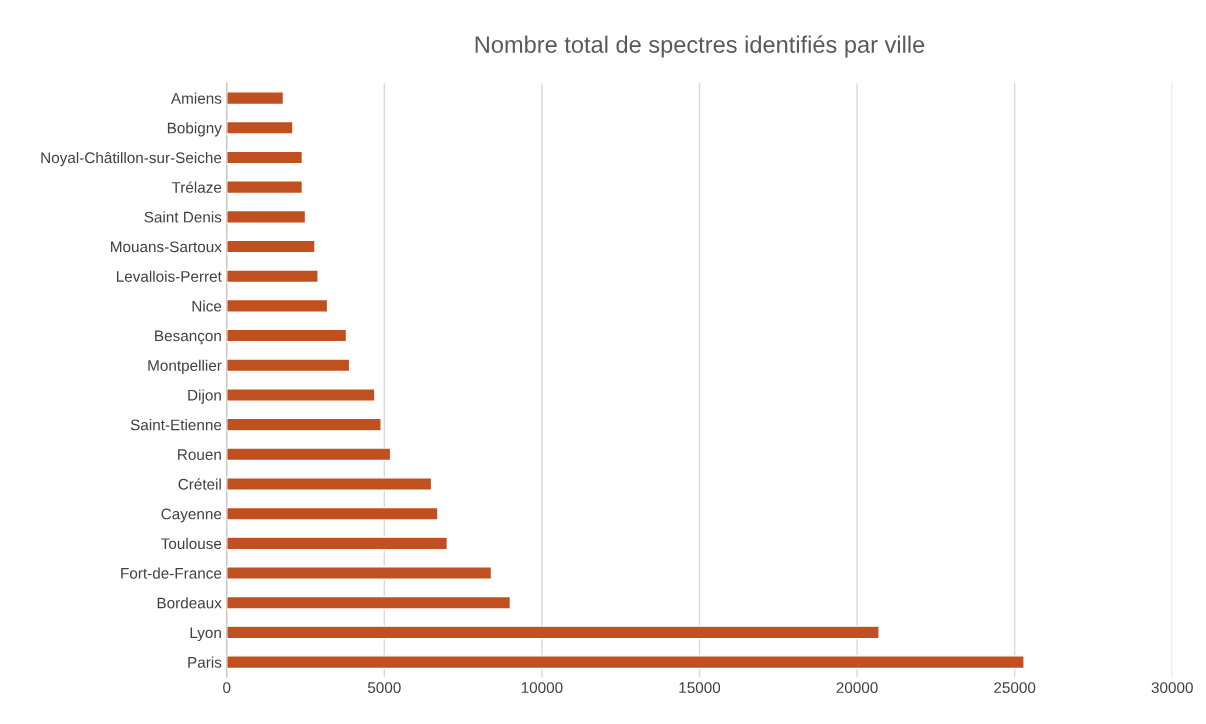  Describe the element at coordinates (196, 98) in the screenshot. I see `y-tick-label: Amiens` at that location.